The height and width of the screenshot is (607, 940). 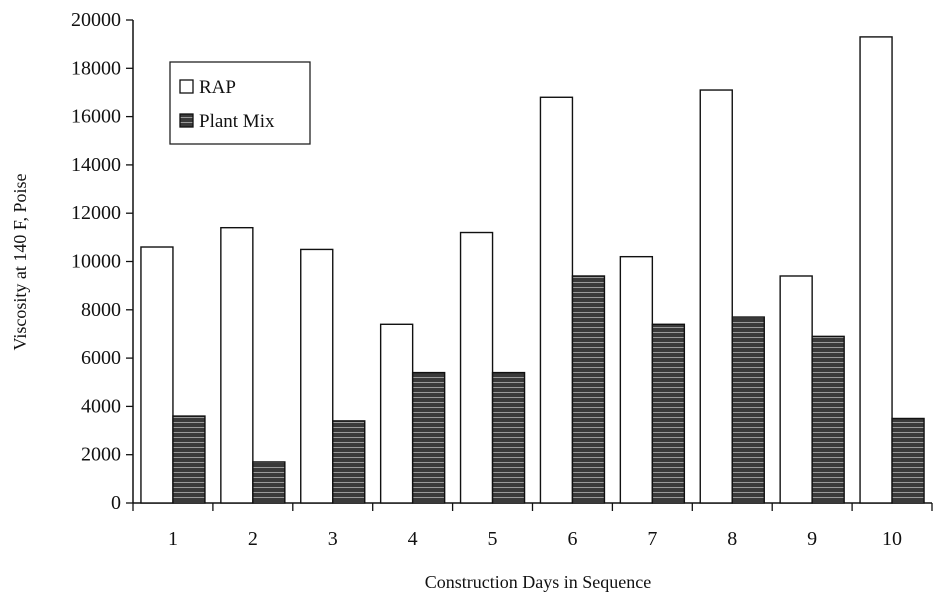 I want to click on y-tick-label: 14000, so click(x=96, y=165).